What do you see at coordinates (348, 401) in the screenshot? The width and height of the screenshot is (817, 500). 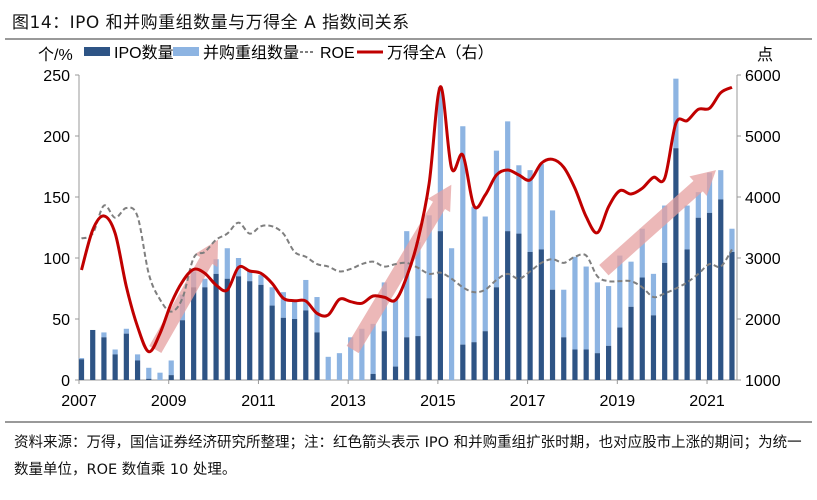 I see `x-tick-label: 2013` at bounding box center [348, 401].